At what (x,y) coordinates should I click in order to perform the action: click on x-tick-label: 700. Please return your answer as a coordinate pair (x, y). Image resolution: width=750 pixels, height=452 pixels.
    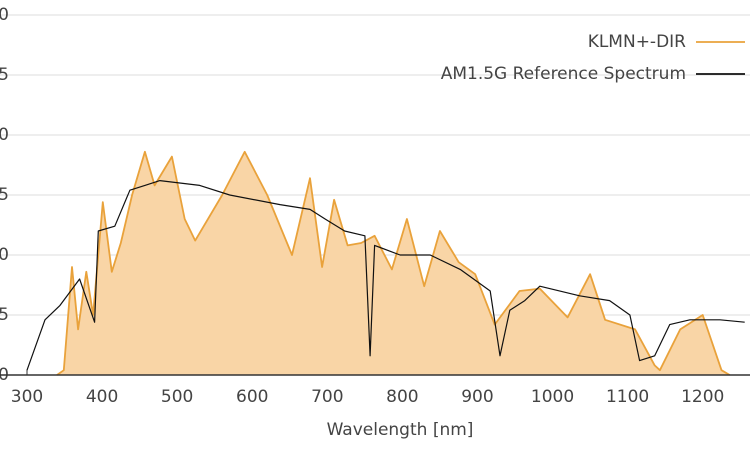
    Looking at the image, I should click on (327, 397).